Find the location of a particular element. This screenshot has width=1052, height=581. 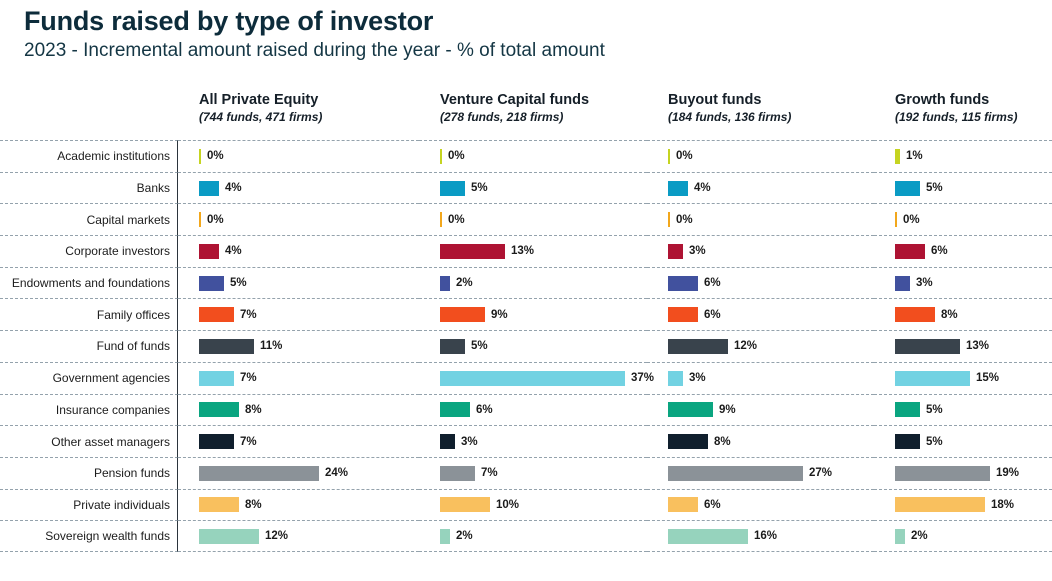

column-title: Growth funds is located at coordinates (942, 100).